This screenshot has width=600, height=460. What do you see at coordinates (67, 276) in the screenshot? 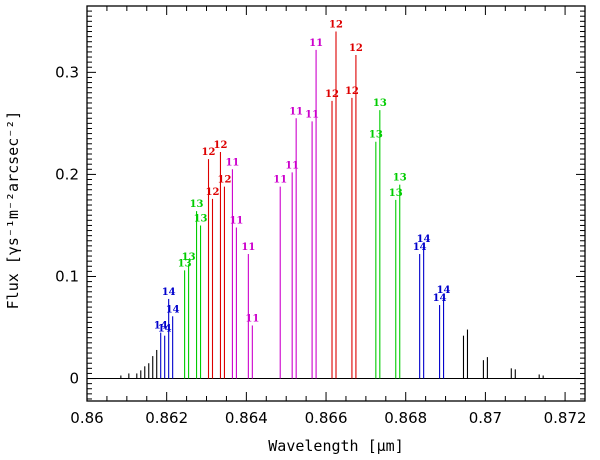
I see `y-tick-label: 0.1` at bounding box center [67, 276].